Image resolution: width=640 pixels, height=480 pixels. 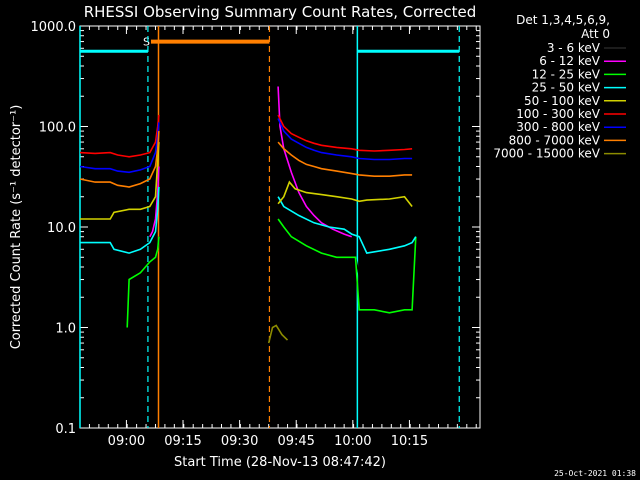 What do you see at coordinates (126, 441) in the screenshot?
I see `x-tick-label: 09:00` at bounding box center [126, 441].